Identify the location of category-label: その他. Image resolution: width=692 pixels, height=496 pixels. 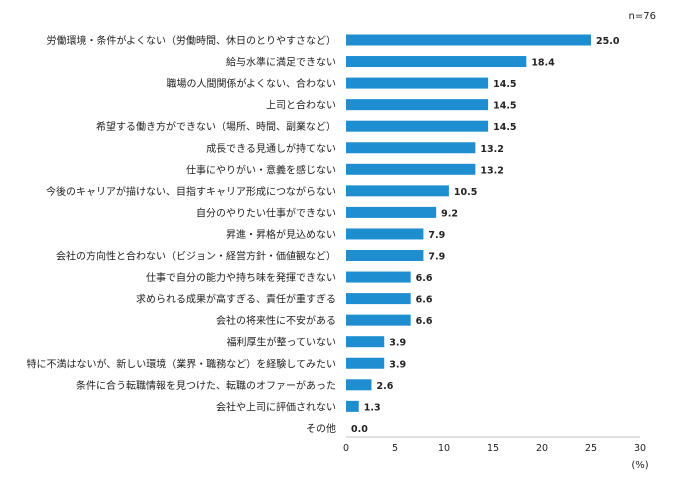
(321, 428).